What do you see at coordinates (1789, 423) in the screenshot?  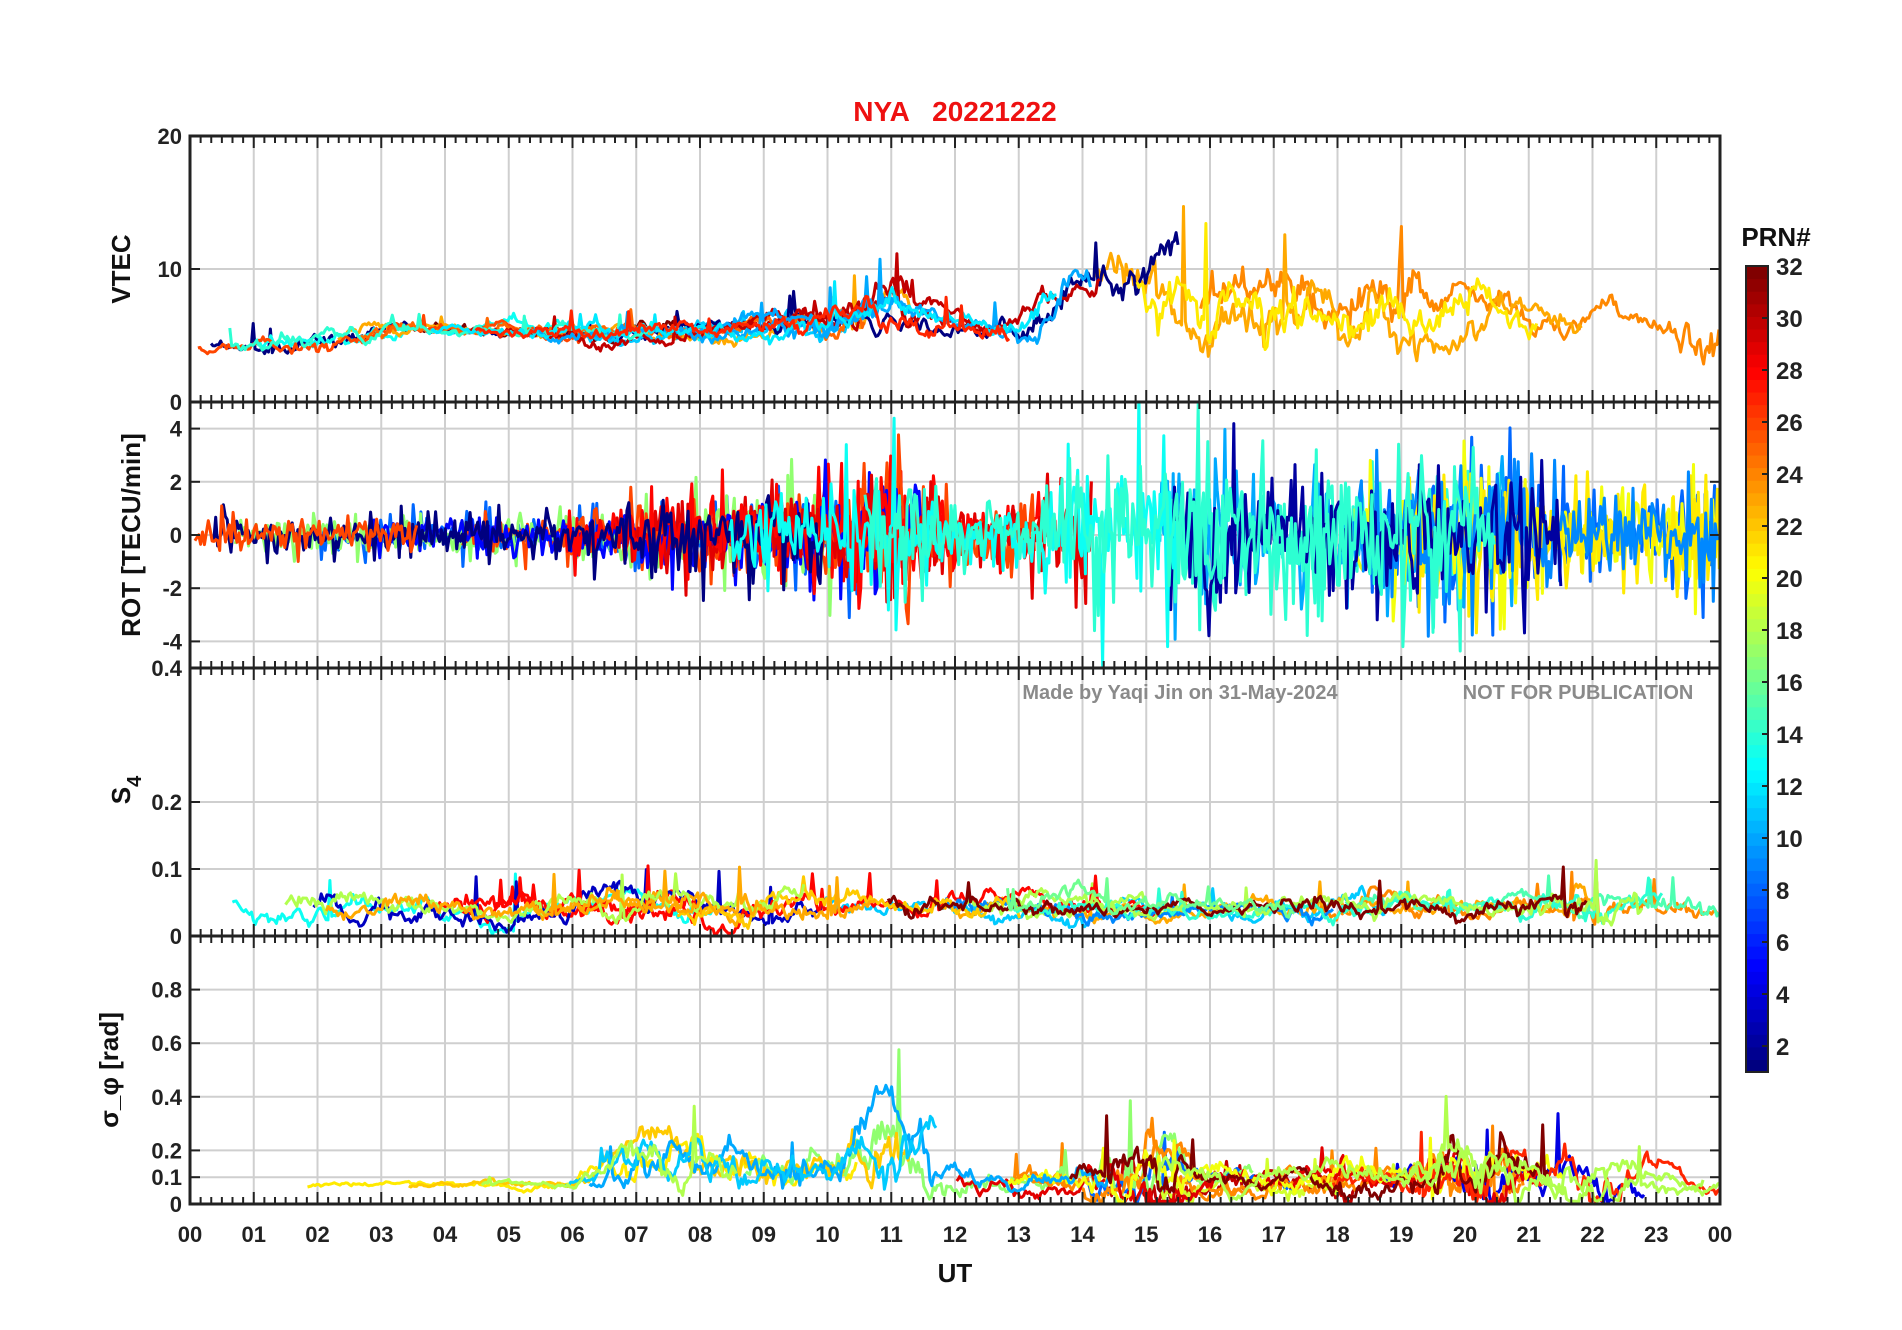 I see `colorbar-tick-label: 26` at bounding box center [1789, 423].